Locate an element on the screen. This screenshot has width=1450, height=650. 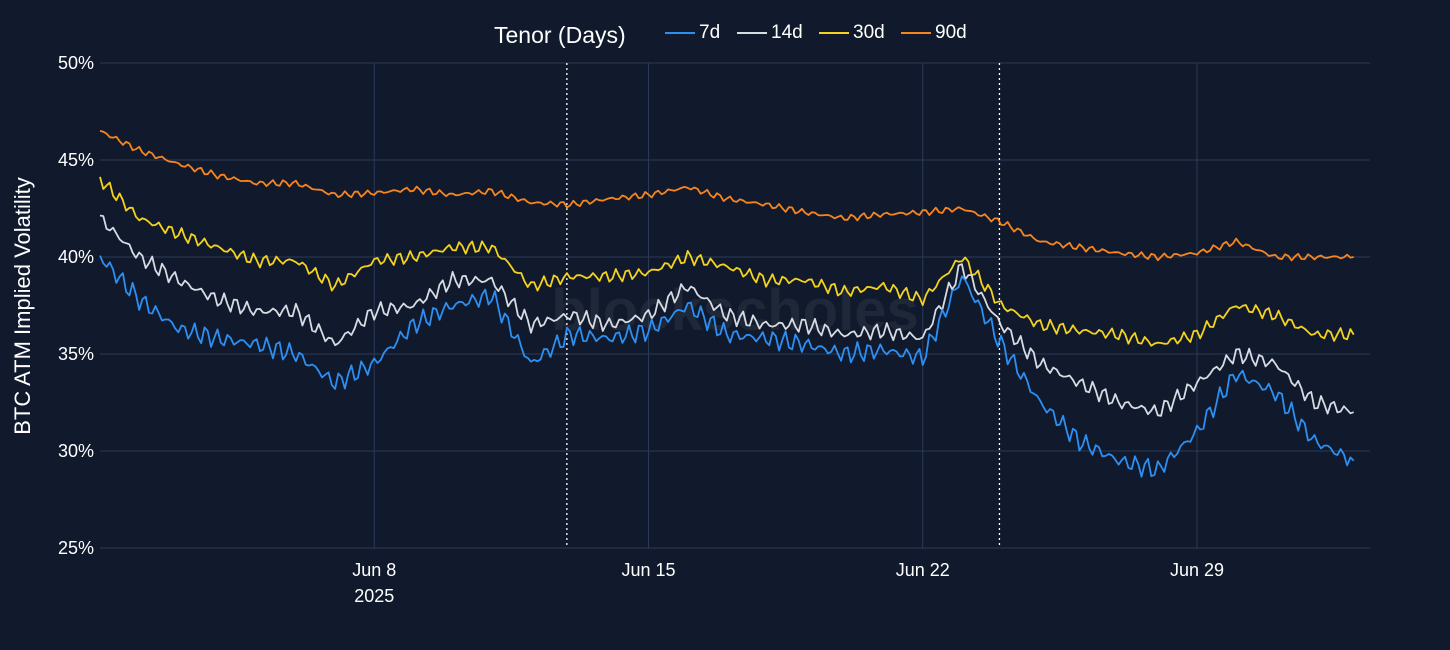
x-axis-ticks: Jun 8 2025 Jun 15 Jun 22 Jun 29 is located at coordinates (788, 583).